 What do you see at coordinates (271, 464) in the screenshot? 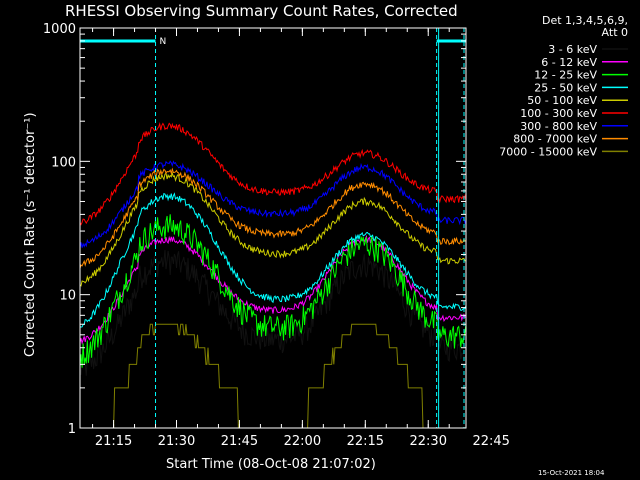
I see `x-axis-label: Start Time (08-Oct-08 21:07:02)` at bounding box center [271, 464].